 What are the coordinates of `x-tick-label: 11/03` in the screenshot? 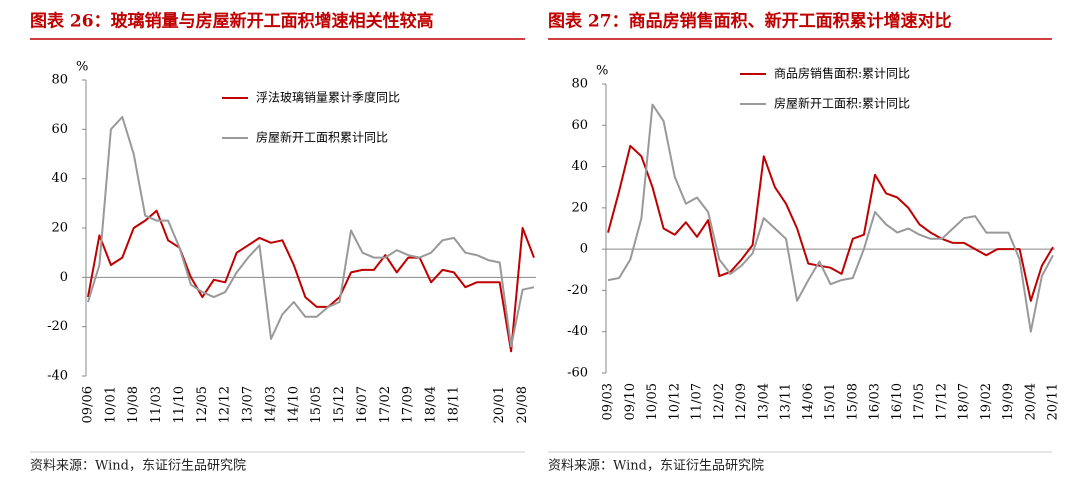 It's located at (156, 404).